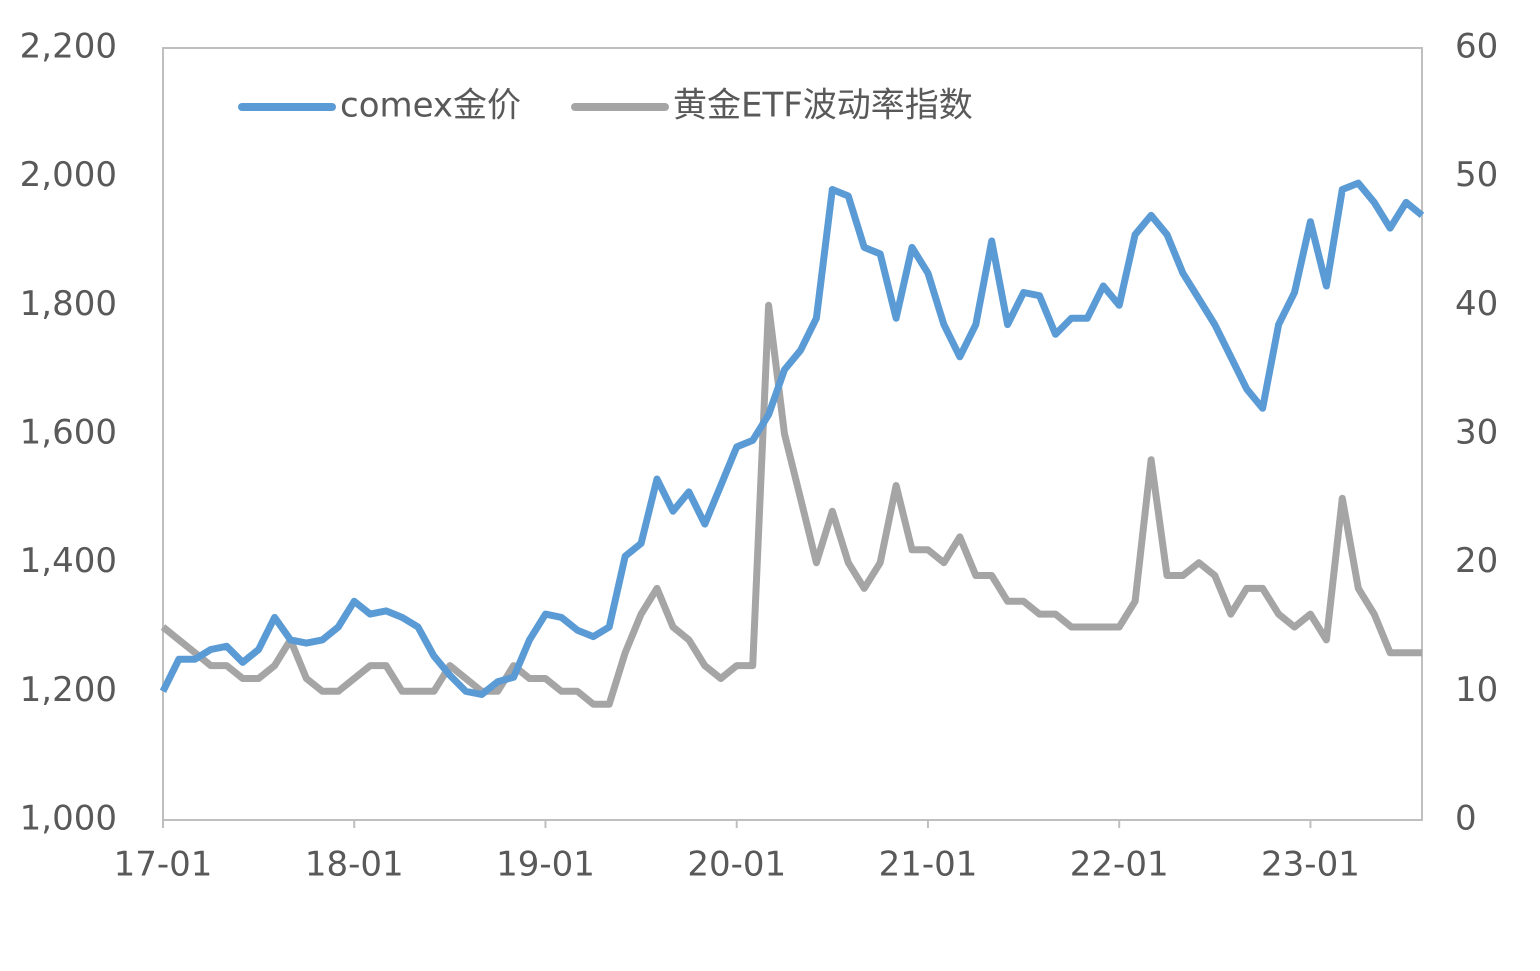  Describe the element at coordinates (68, 175) in the screenshot. I see `y-tick-label: 2,000` at that location.